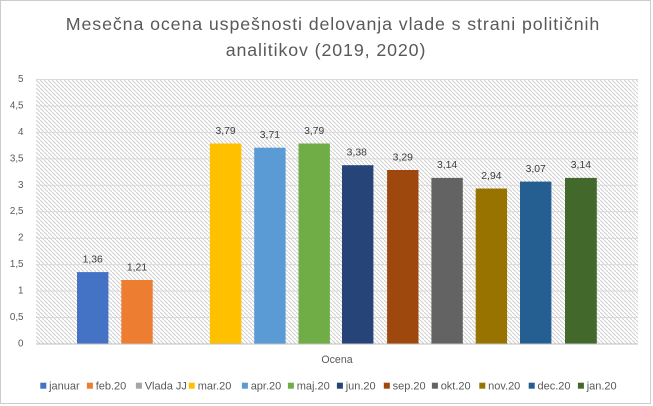 This screenshot has height=406, width=653. Describe the element at coordinates (111, 387) in the screenshot. I see `svg-text: feb.20` at that location.